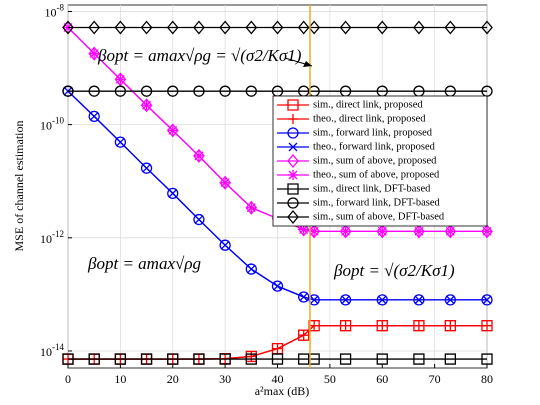  What do you see at coordinates (173, 379) in the screenshot?
I see `x-tick-label: 20` at bounding box center [173, 379].